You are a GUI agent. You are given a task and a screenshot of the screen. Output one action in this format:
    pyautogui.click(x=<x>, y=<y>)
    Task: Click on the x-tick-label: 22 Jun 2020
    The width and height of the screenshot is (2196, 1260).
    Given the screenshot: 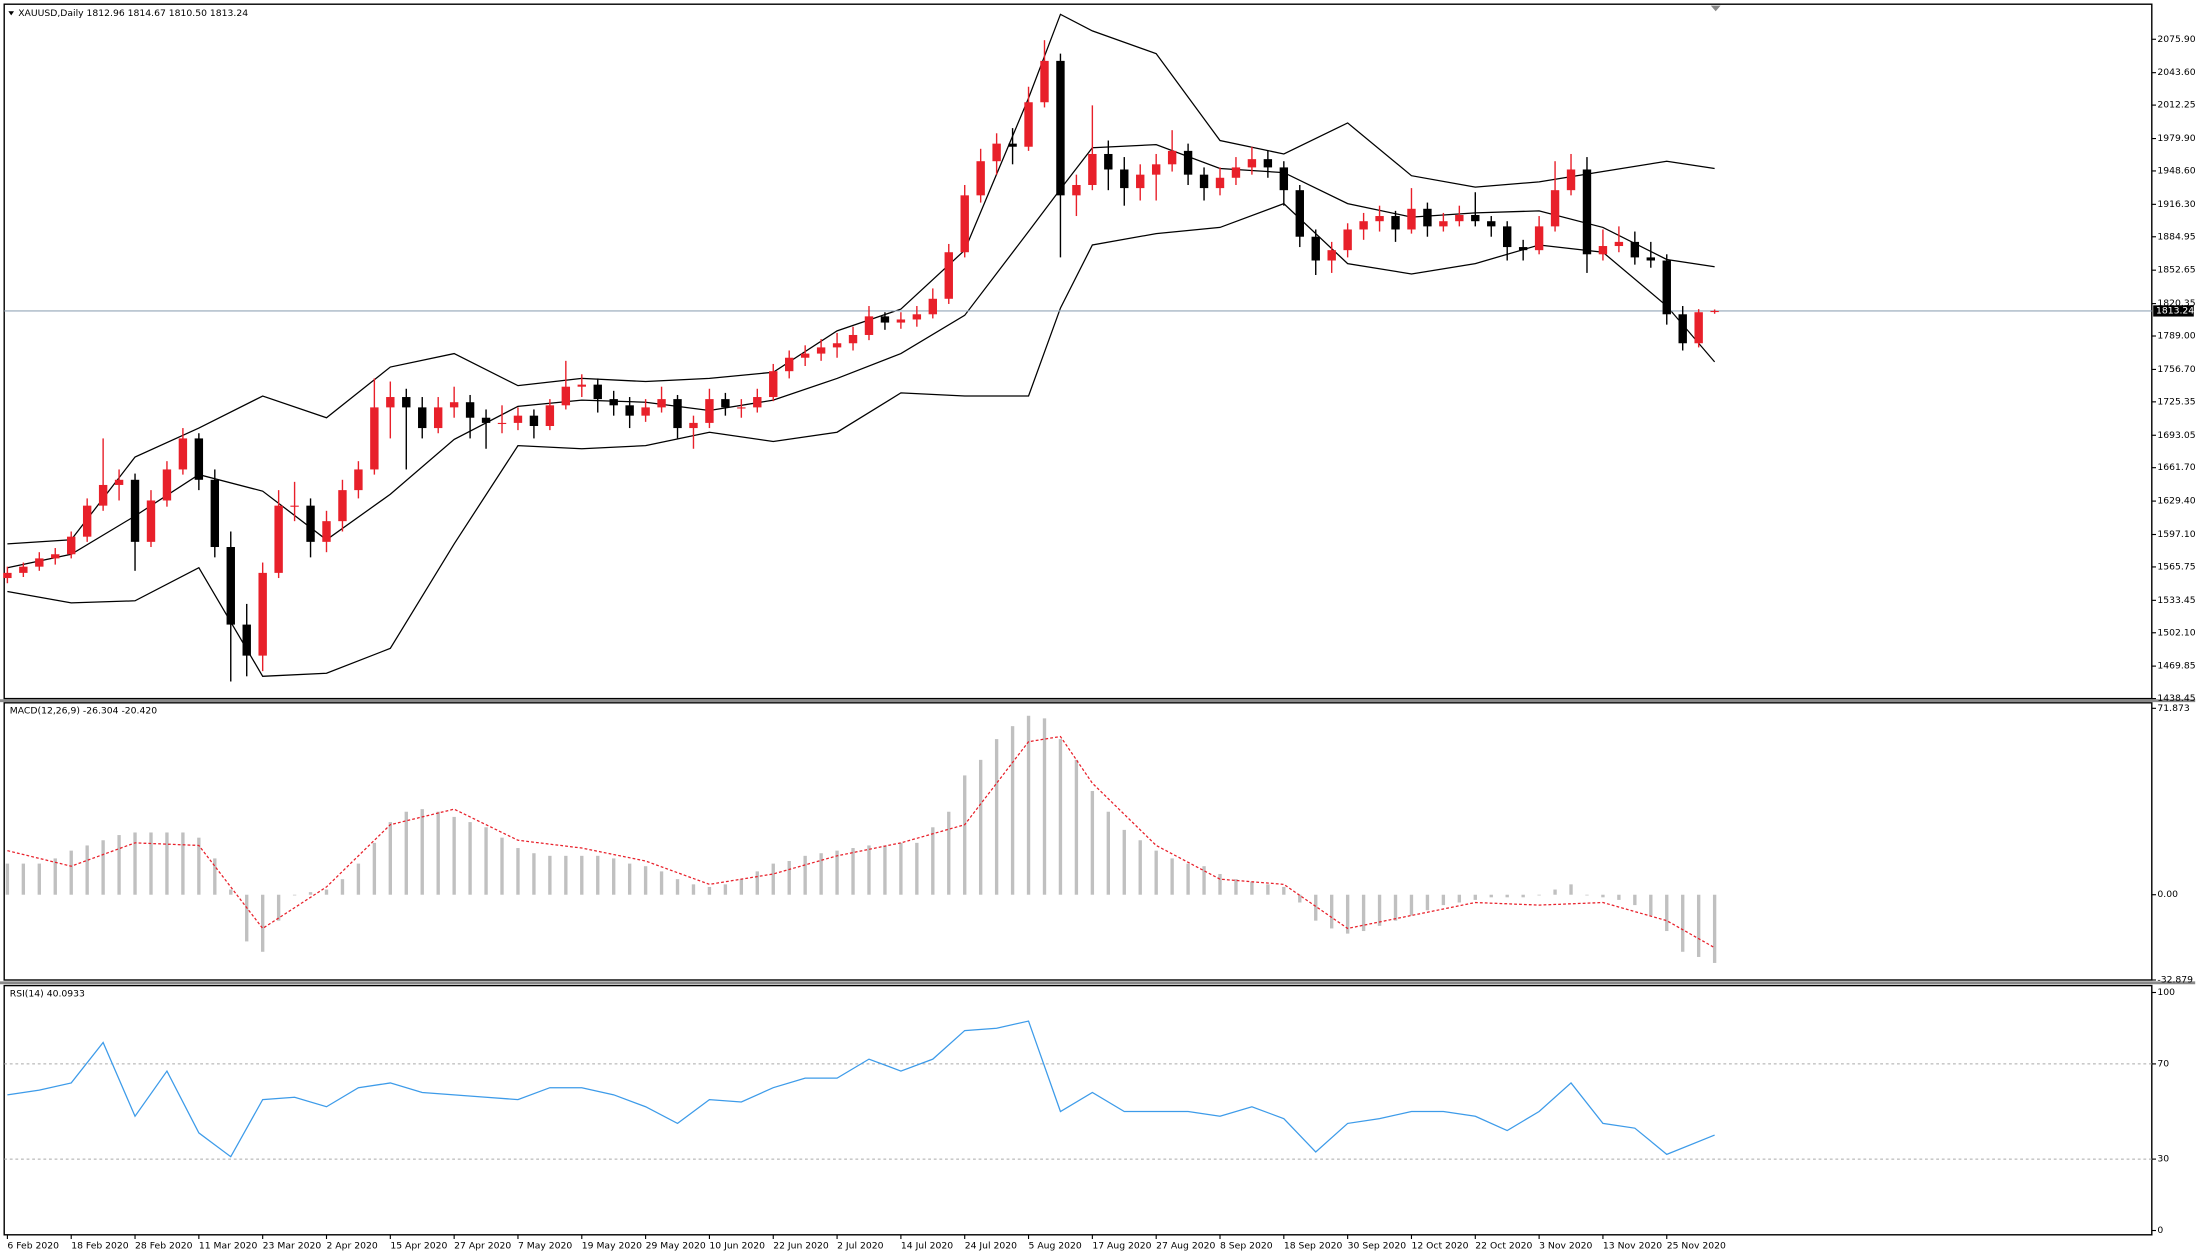 What is the action you would take?
    pyautogui.click(x=801, y=1246)
    